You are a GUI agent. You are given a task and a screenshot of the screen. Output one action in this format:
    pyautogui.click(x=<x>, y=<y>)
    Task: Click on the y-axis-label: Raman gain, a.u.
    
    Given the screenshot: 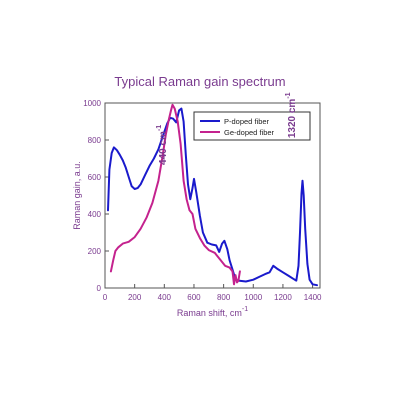 What is the action you would take?
    pyautogui.click(x=77, y=195)
    